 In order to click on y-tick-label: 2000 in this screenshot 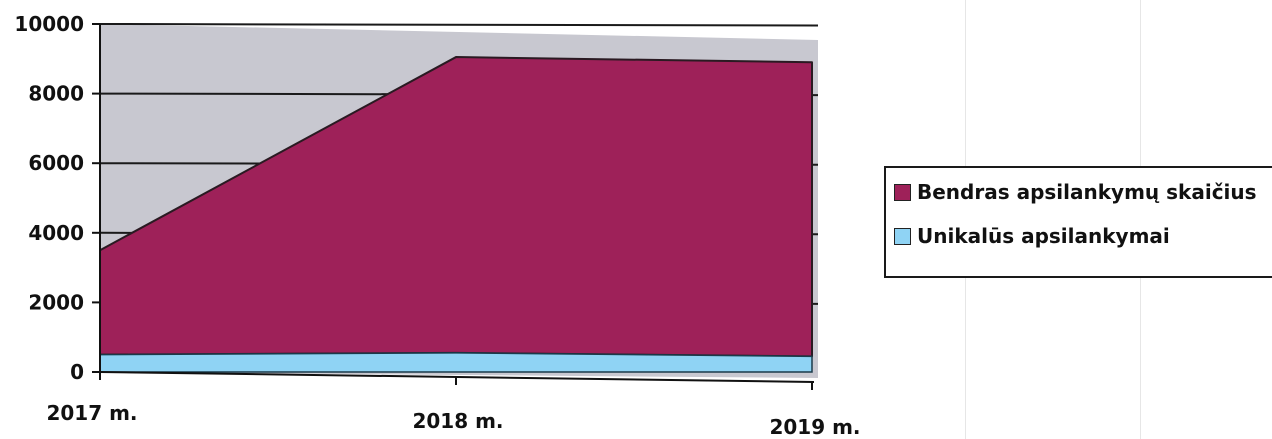, I will do `click(56, 302)`.